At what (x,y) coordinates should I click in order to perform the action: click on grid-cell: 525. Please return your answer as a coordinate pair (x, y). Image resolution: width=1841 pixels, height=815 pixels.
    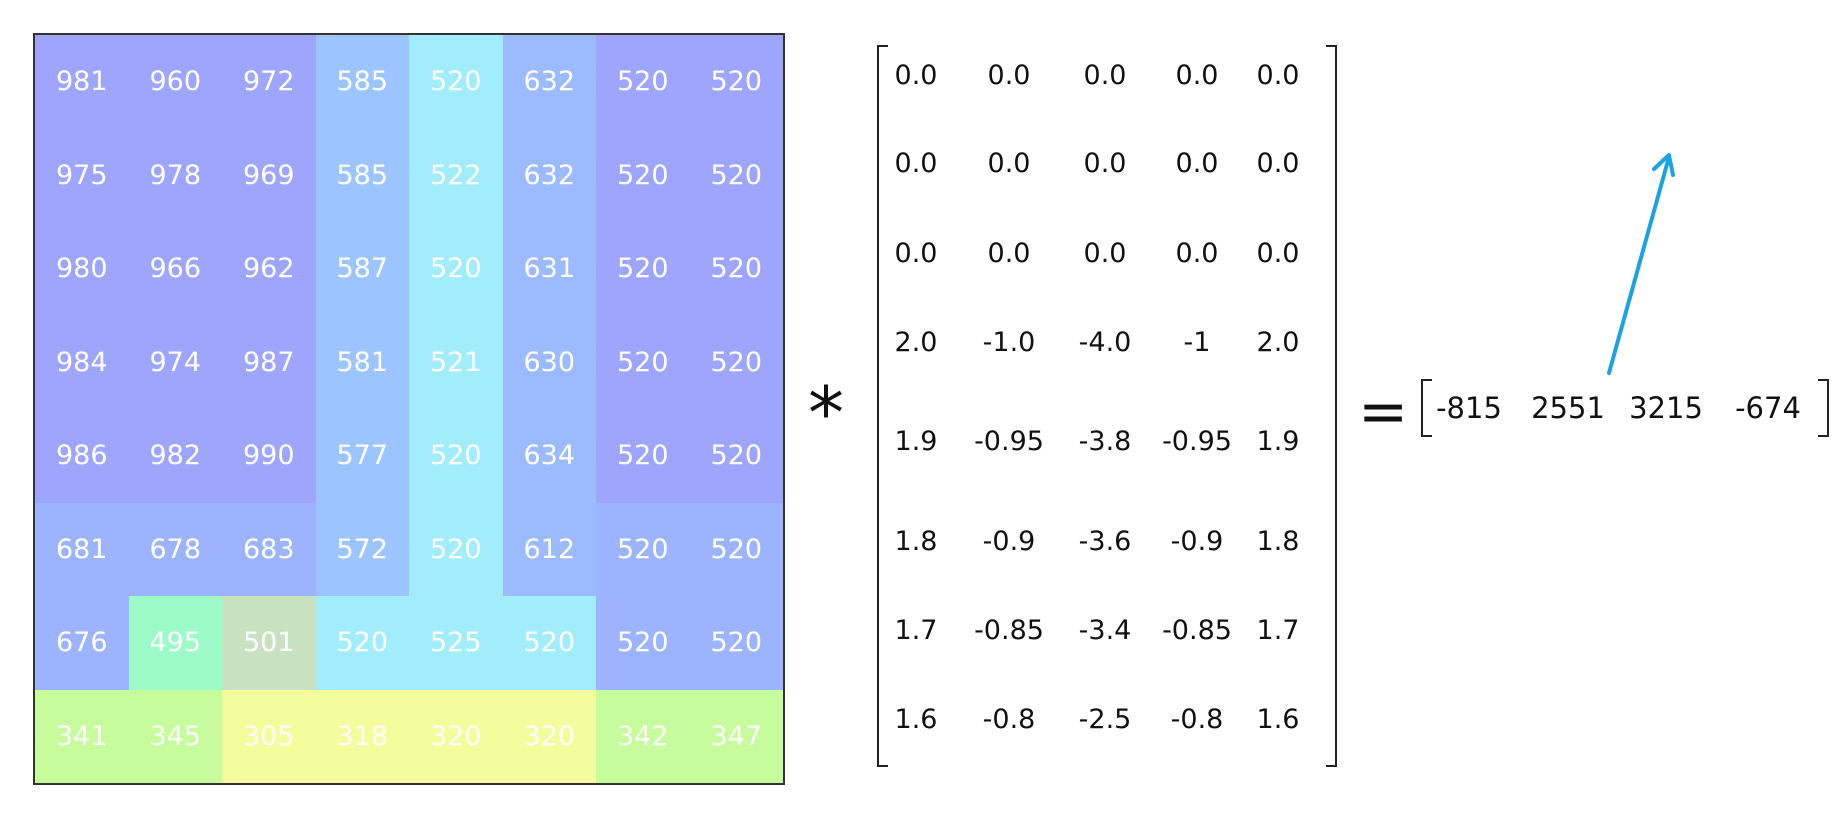
    Looking at the image, I should click on (456, 643).